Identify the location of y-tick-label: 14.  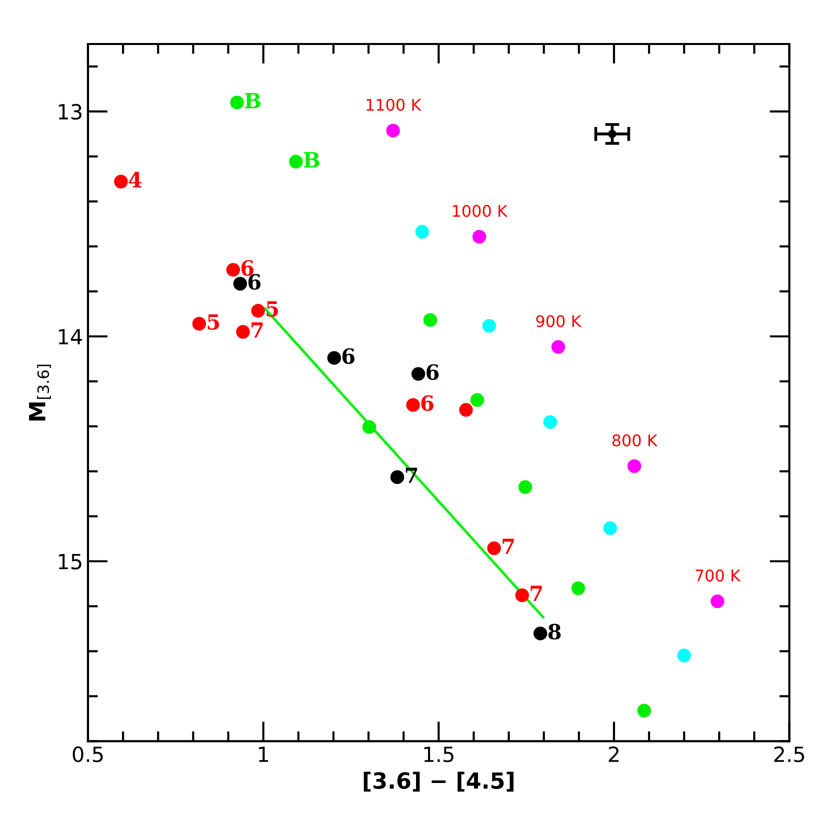
(70, 336).